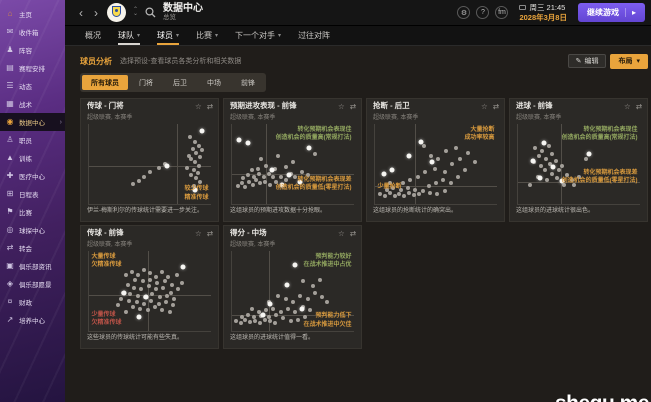 Image resolution: width=651 pixels, height=402 pixels. I want to click on page-title-block: 数据中心 总览, so click(183, 12).